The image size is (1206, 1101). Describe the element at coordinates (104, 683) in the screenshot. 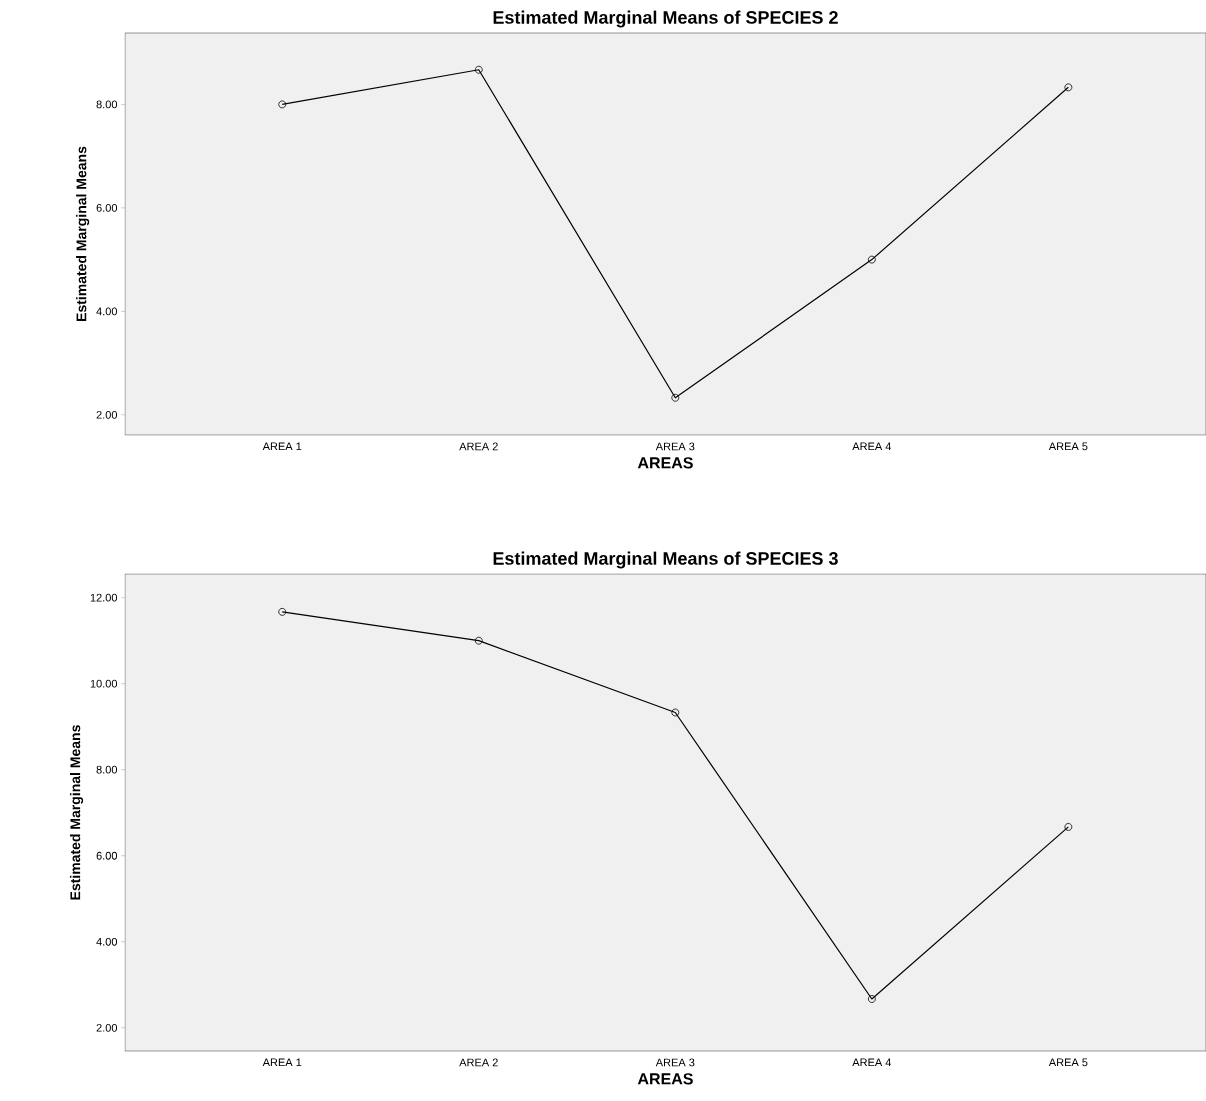

I see `y-tick-label: 10.00` at that location.